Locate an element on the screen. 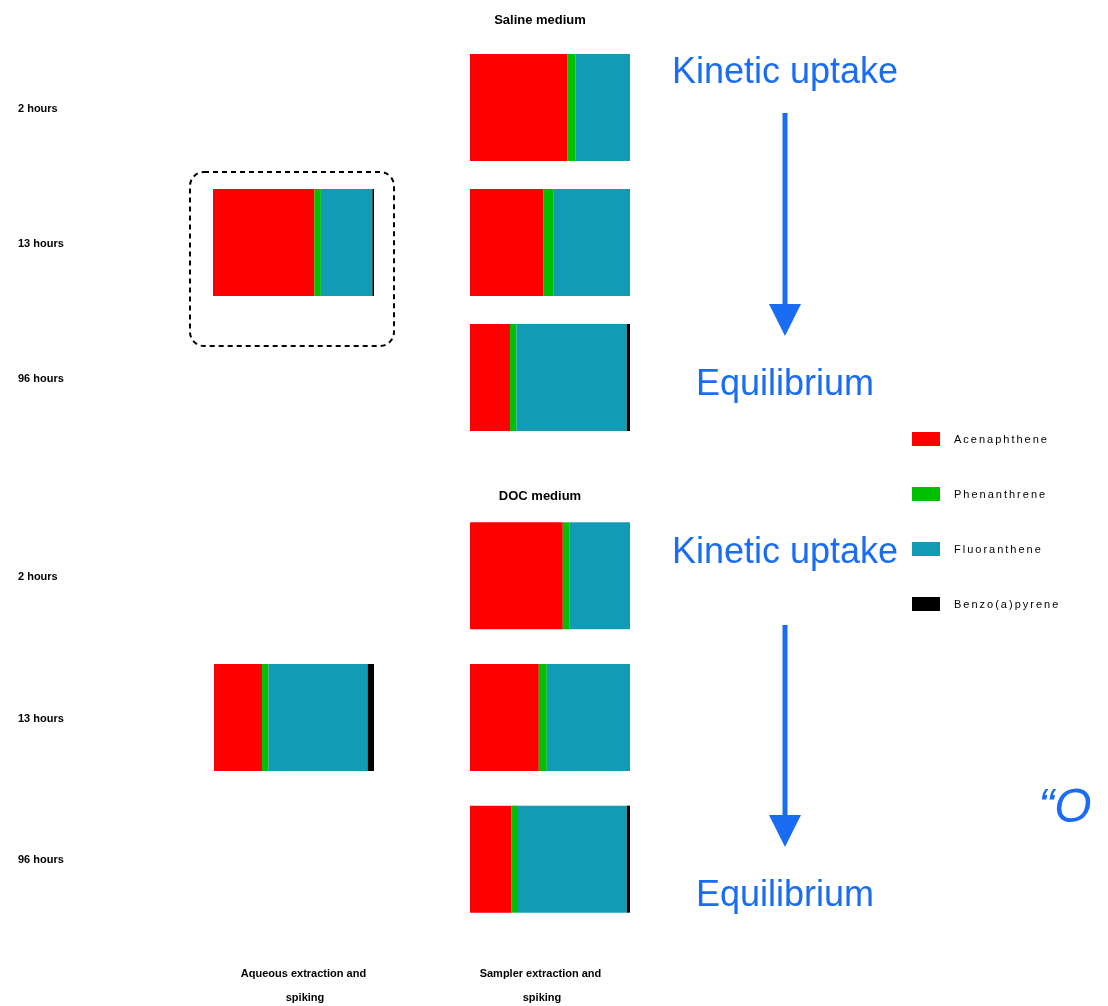 The height and width of the screenshot is (1006, 1108). legend-label: Phenanthrene is located at coordinates (1001, 494).